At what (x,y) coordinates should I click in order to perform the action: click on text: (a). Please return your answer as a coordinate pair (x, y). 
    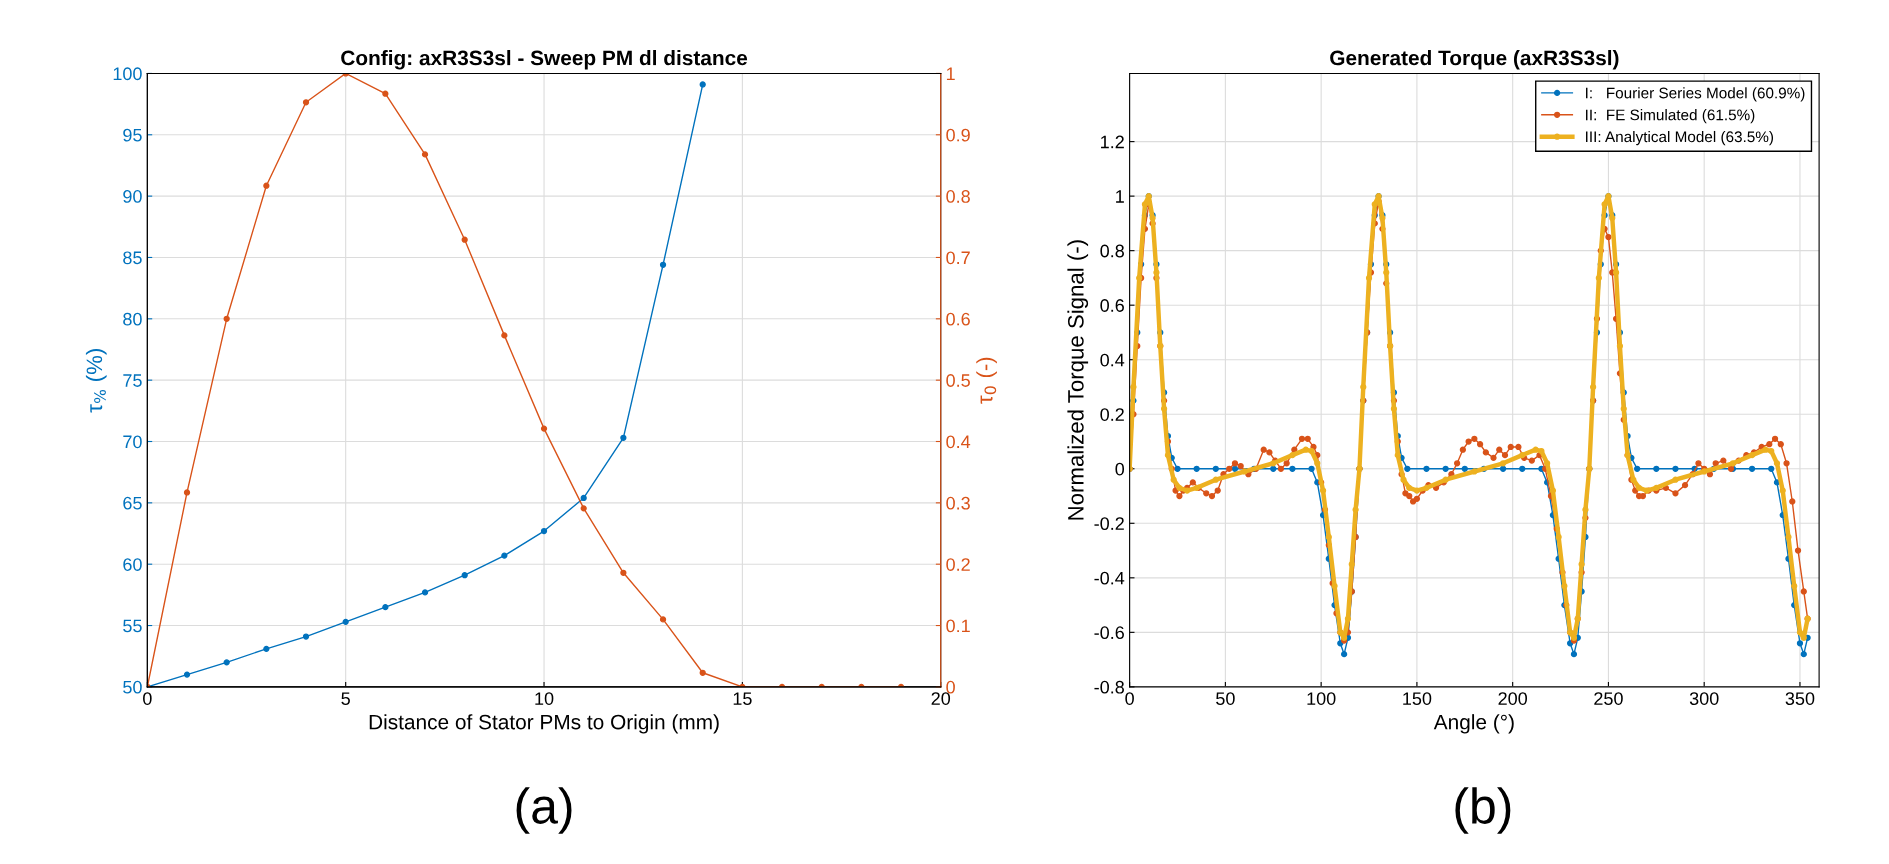
    Looking at the image, I should click on (544, 810).